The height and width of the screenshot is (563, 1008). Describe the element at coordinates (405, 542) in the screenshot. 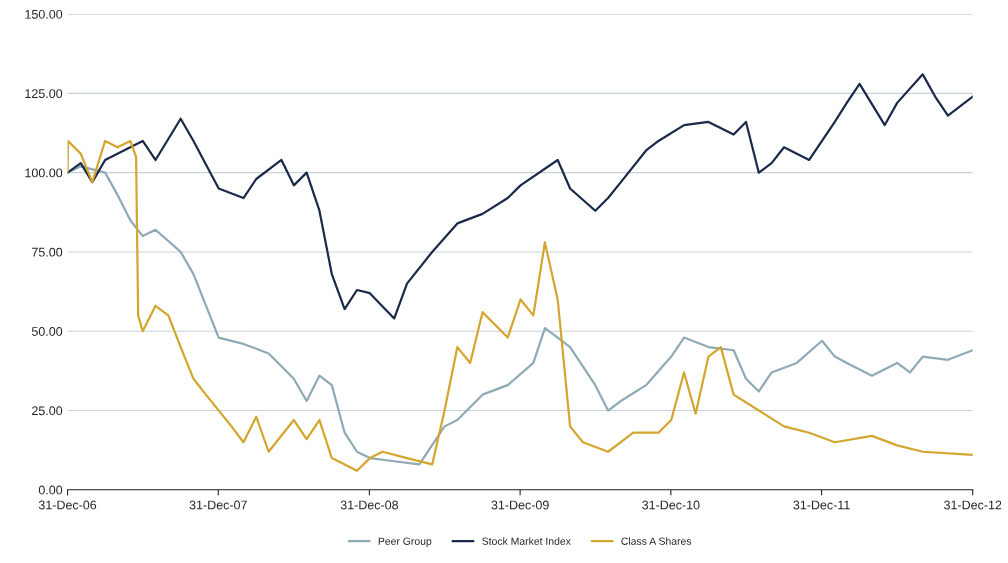

I see `legend-label: Peer Group` at that location.